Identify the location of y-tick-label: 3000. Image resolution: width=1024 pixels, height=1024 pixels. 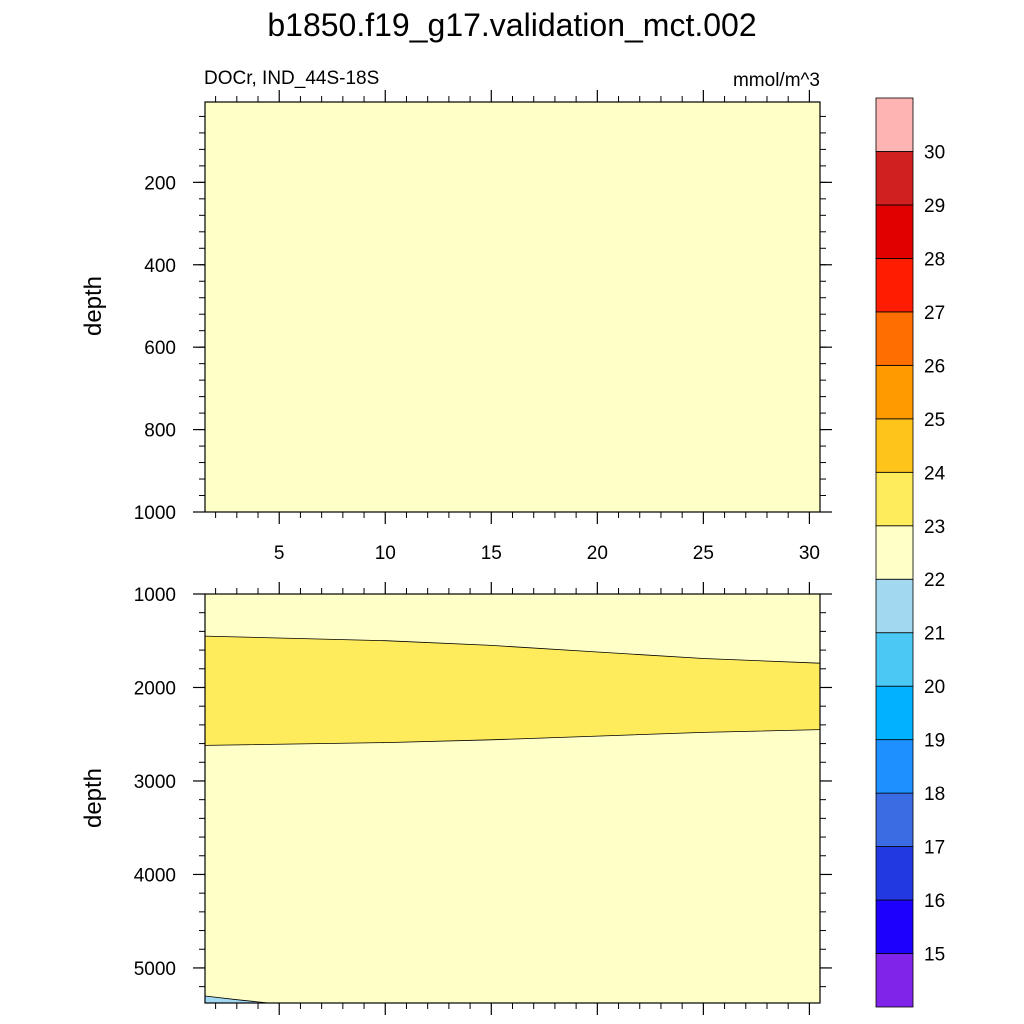
(155, 782).